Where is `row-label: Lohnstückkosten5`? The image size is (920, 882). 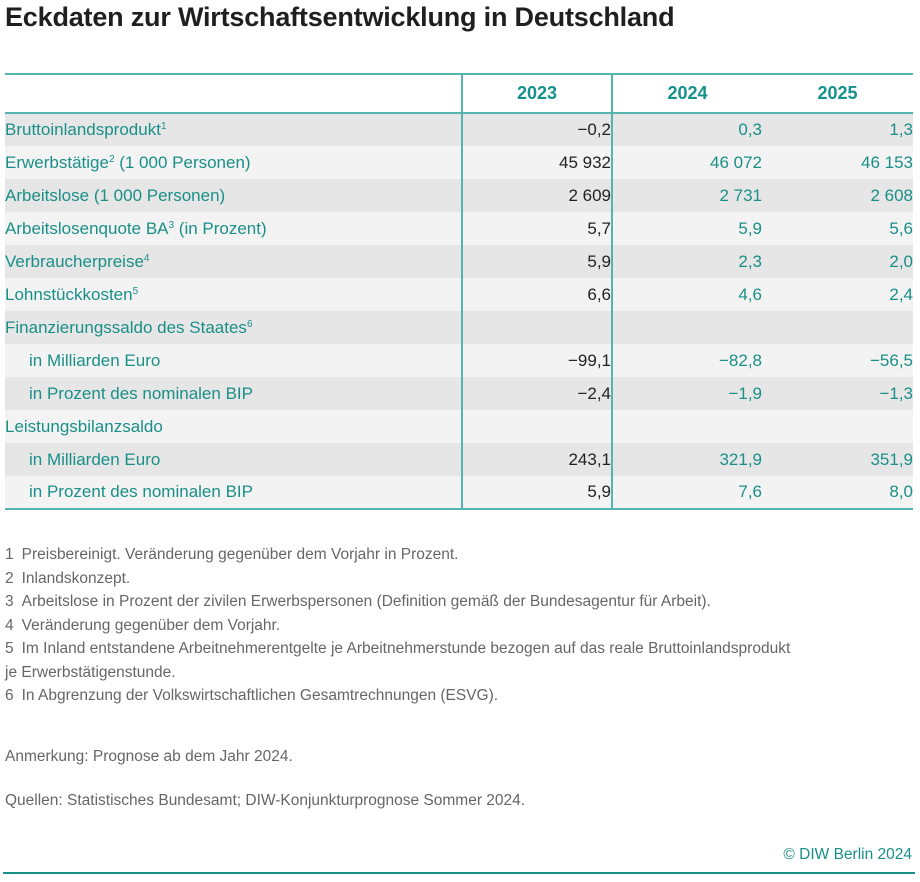
row-label: Lohnstückkosten5 is located at coordinates (233, 294).